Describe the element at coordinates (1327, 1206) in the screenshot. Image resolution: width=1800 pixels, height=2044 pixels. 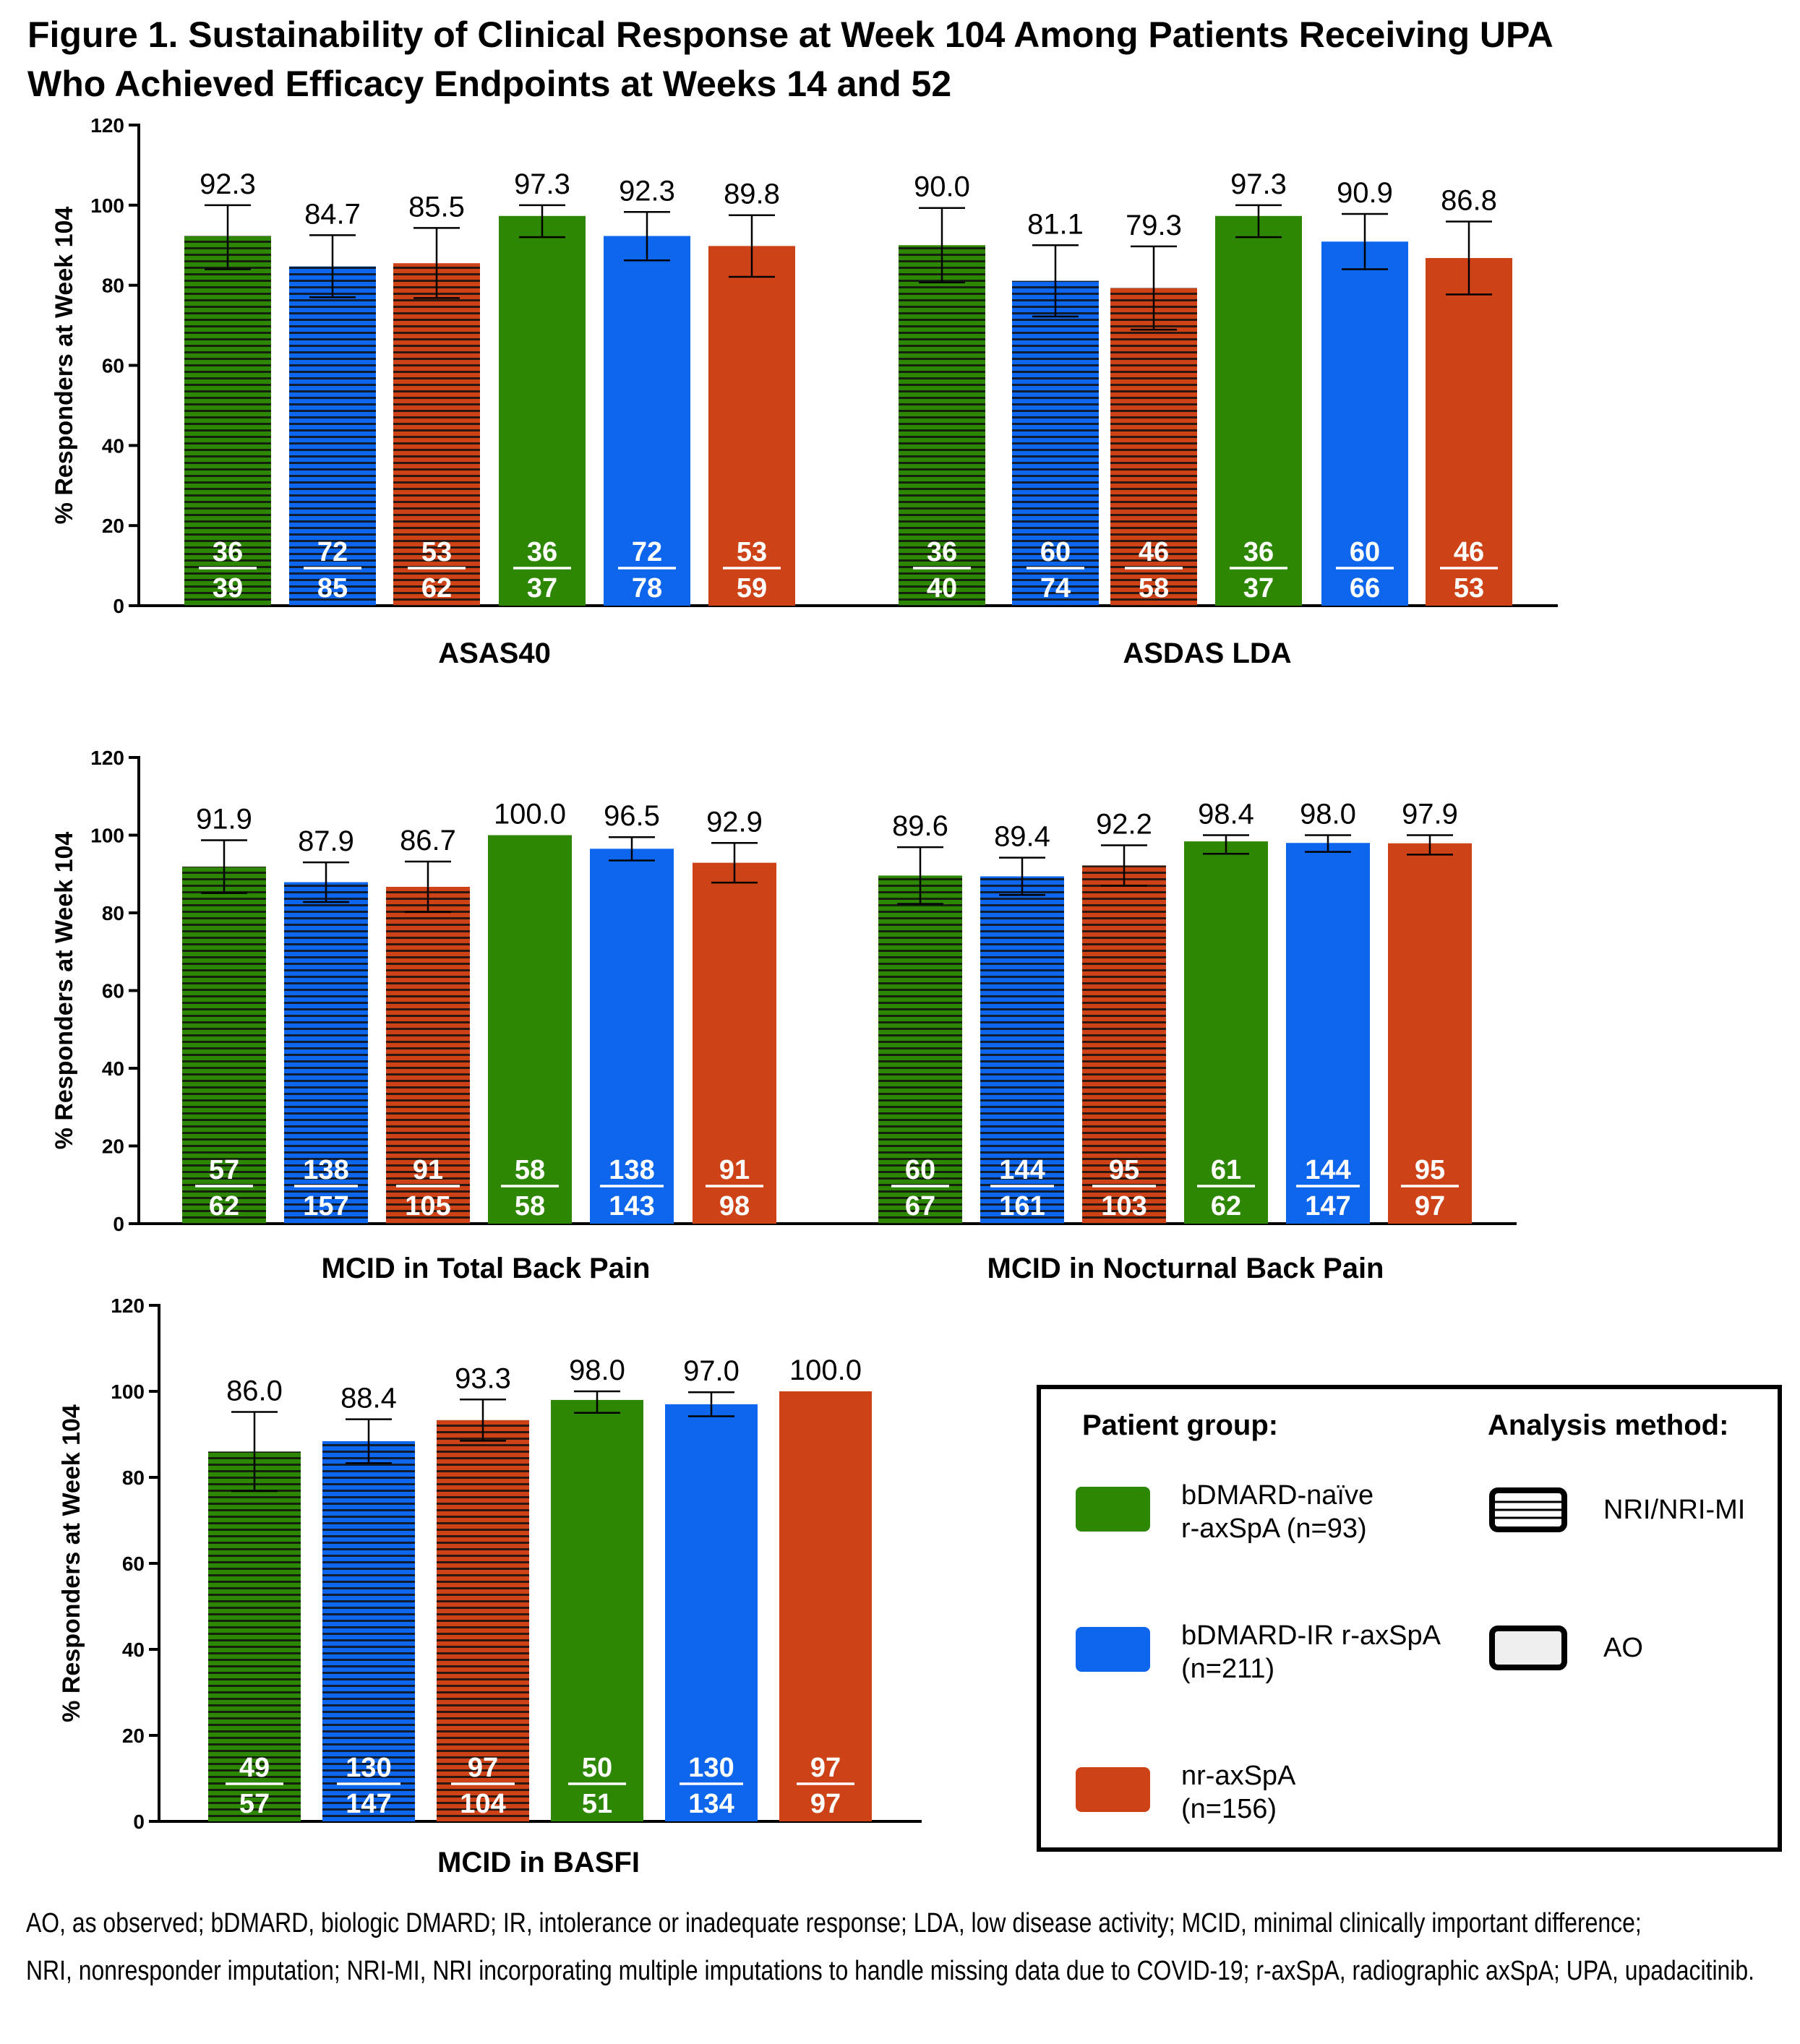
I see `count-denominator: 147` at that location.